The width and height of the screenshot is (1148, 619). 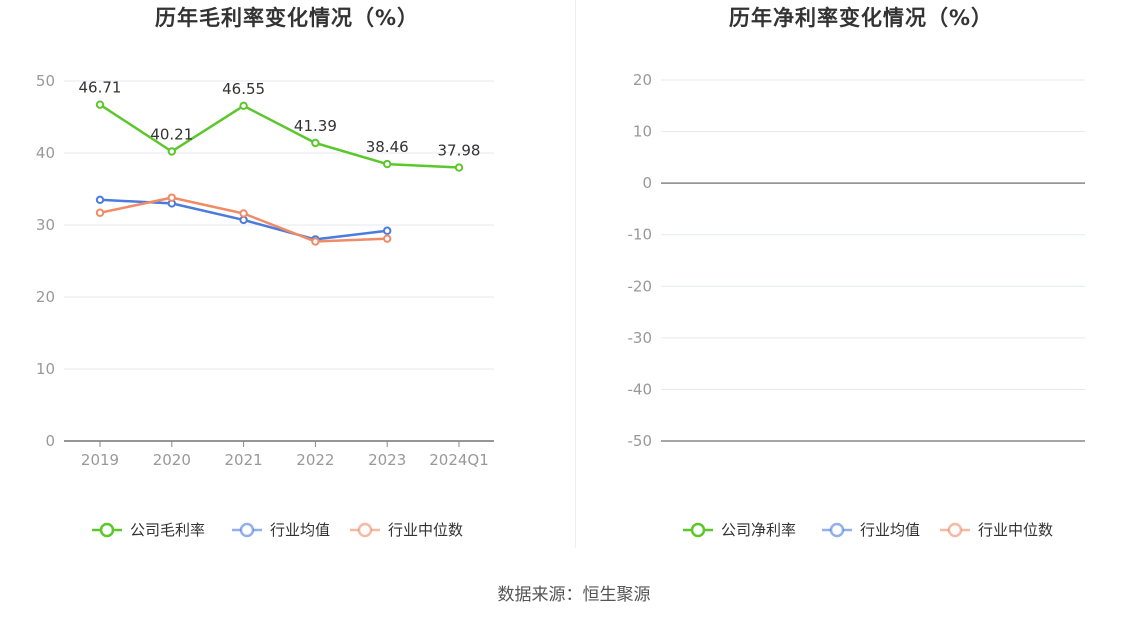 I want to click on legend-label: 公司净利率, so click(x=758, y=530).